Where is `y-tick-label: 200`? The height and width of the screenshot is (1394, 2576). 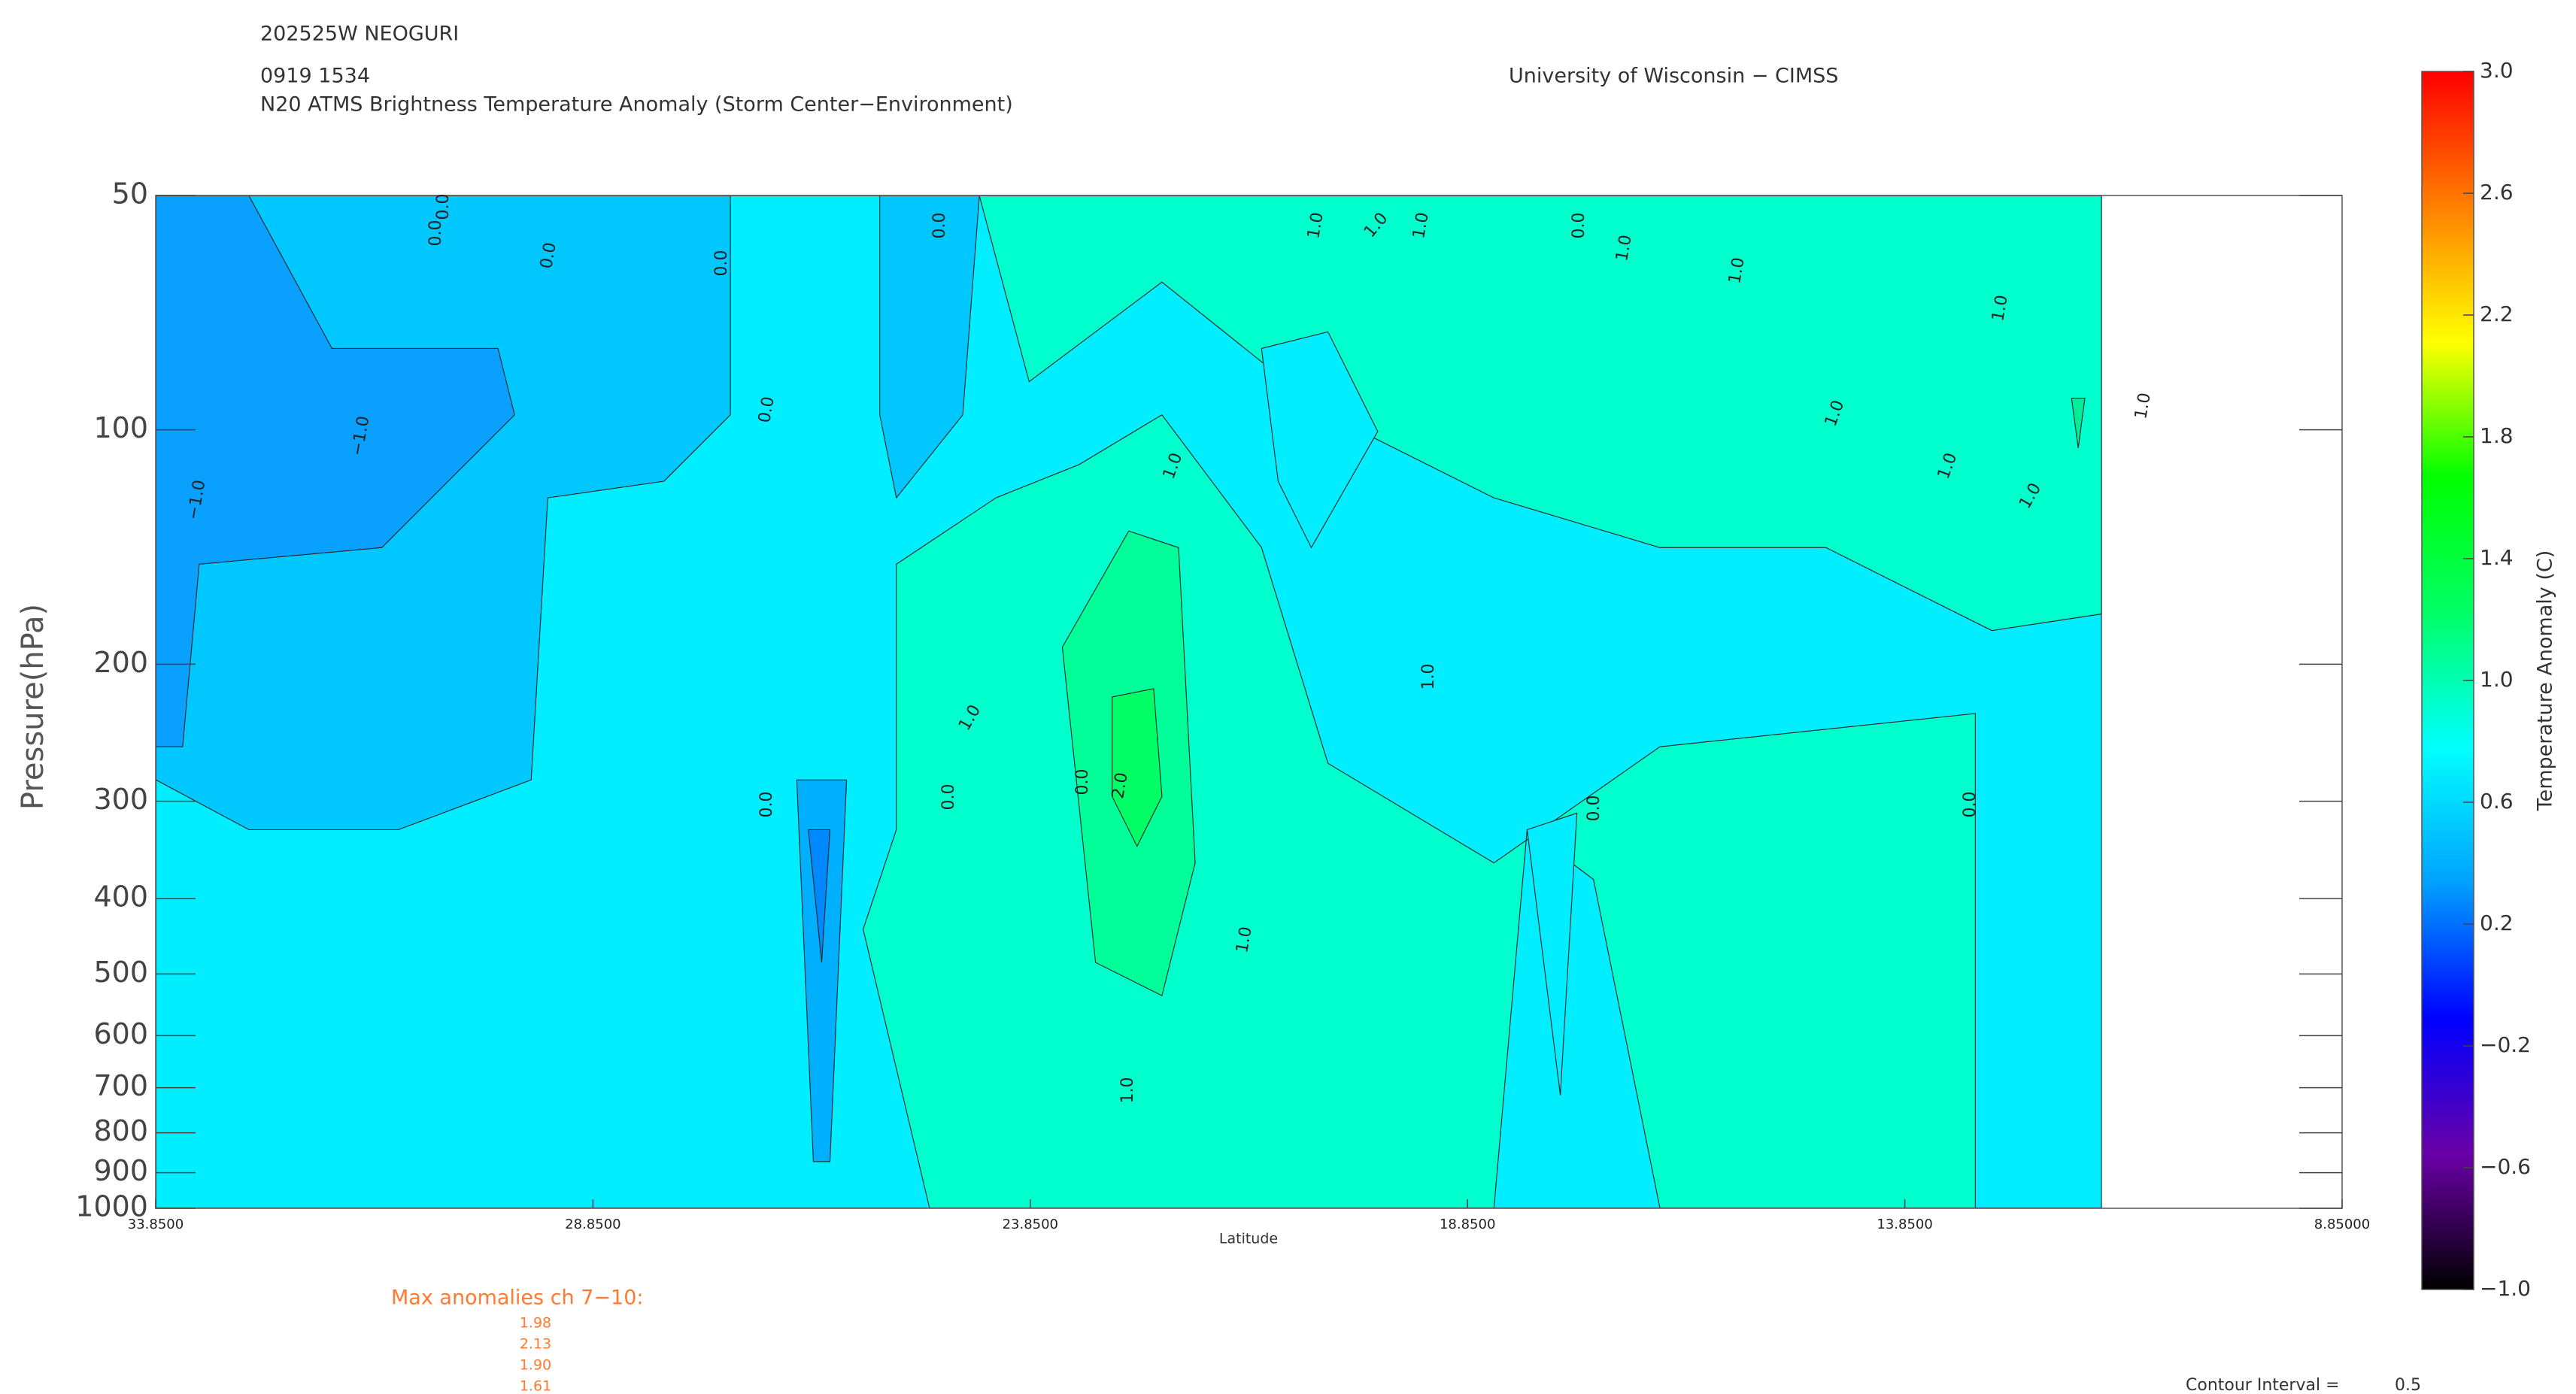
y-tick-label: 200 is located at coordinates (120, 662).